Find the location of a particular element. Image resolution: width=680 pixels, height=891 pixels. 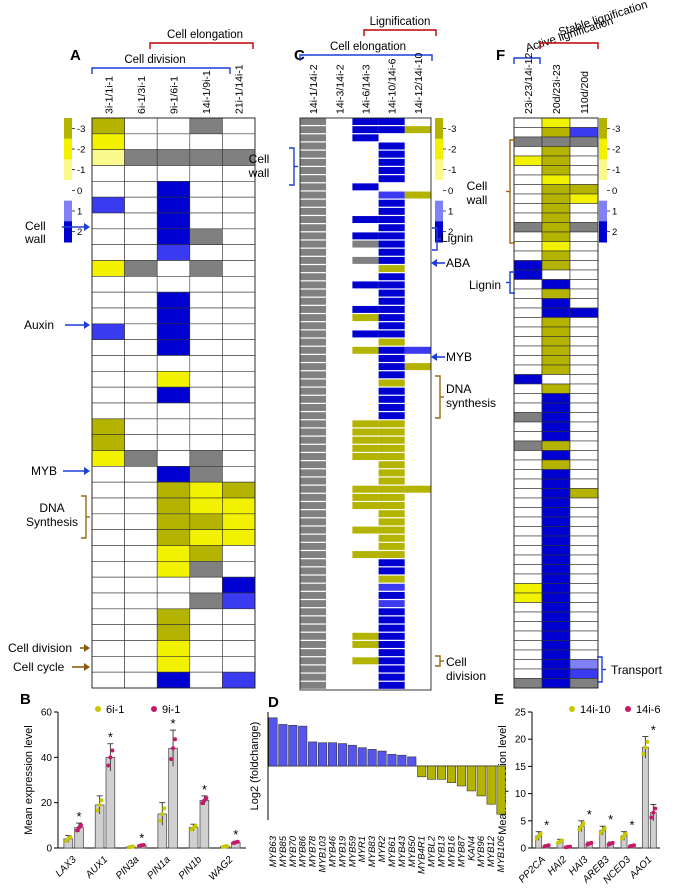

panel-e-bar is located at coordinates (645, 797).